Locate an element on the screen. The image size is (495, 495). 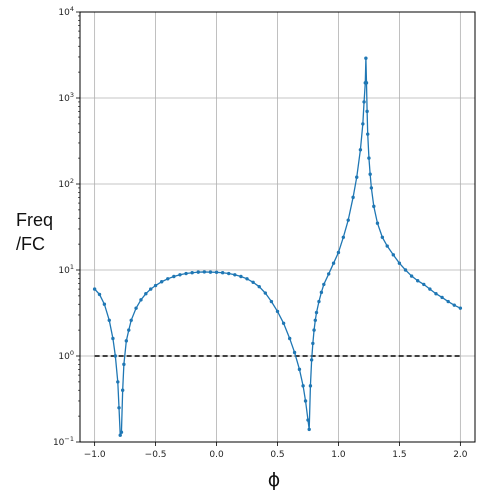
y-tick-label: 10¹ is located at coordinates (66, 269).